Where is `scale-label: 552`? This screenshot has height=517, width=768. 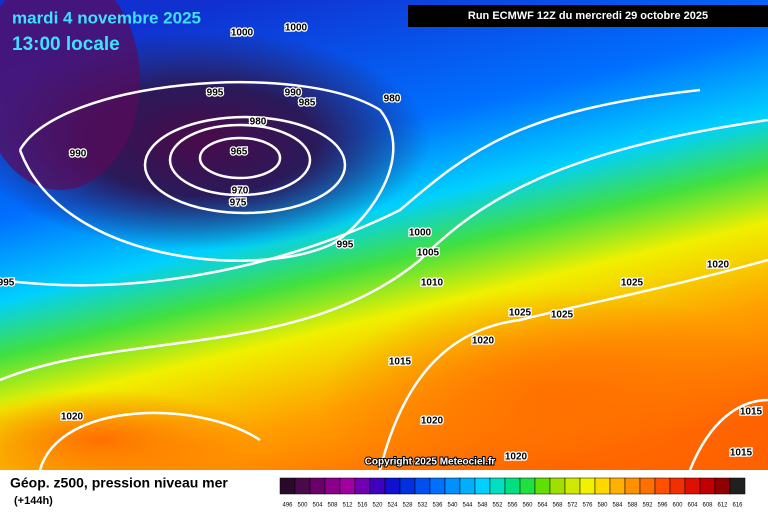
scale-label: 552 is located at coordinates (497, 506).